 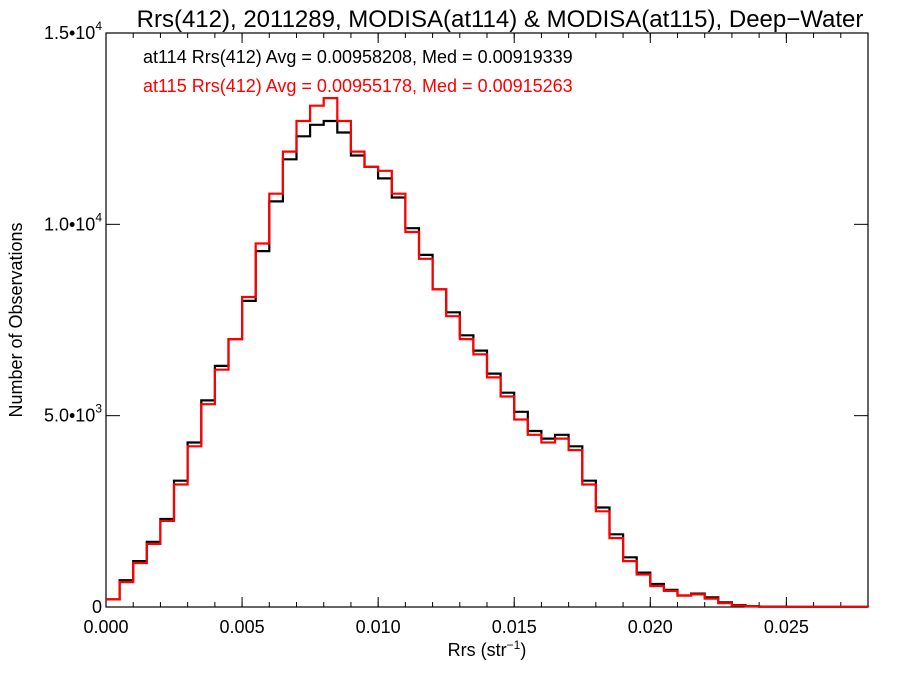 What do you see at coordinates (16, 319) in the screenshot?
I see `y-axis-label: Number of Observations` at bounding box center [16, 319].